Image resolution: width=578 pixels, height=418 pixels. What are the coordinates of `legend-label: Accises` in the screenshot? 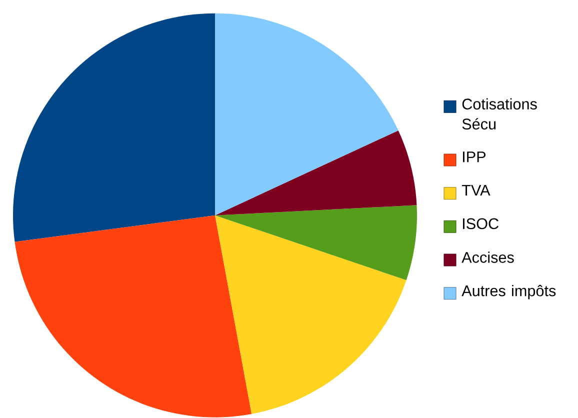 It's located at (488, 257).